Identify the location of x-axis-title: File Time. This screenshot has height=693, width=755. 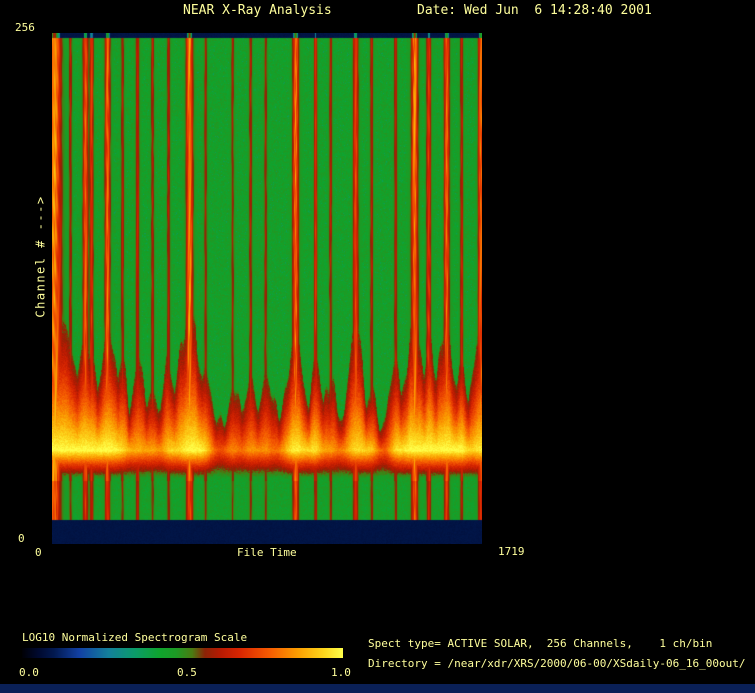
(267, 552).